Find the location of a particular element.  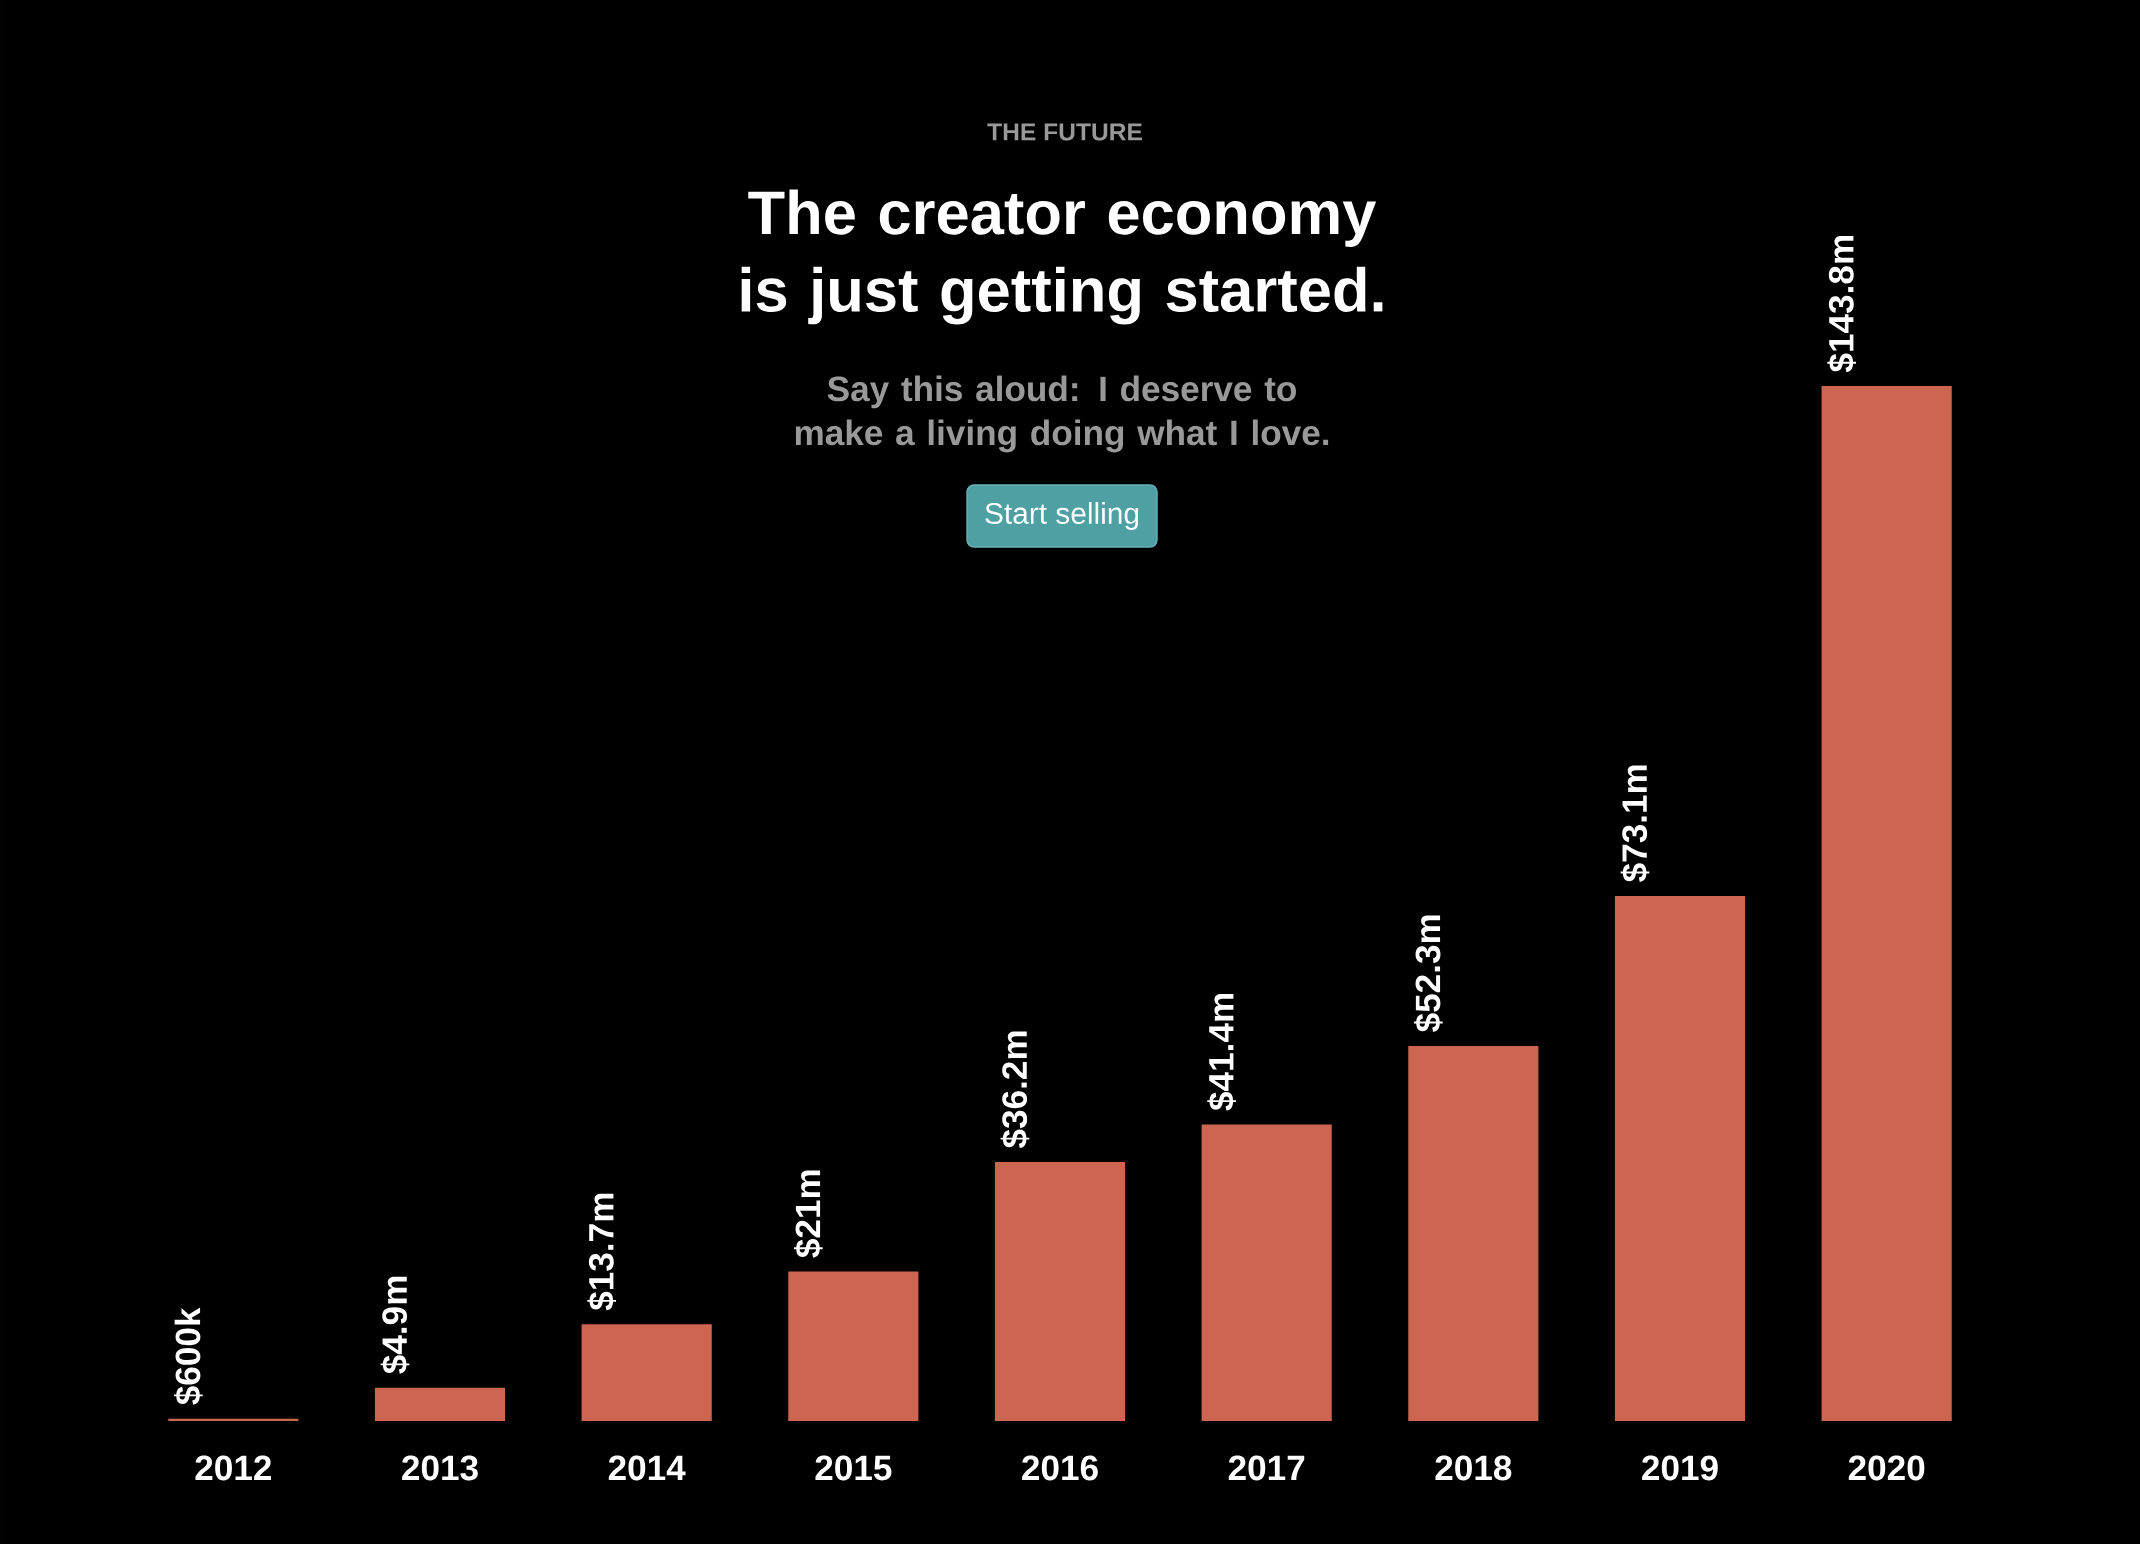

x-tick-label: 2018 is located at coordinates (1473, 1468).